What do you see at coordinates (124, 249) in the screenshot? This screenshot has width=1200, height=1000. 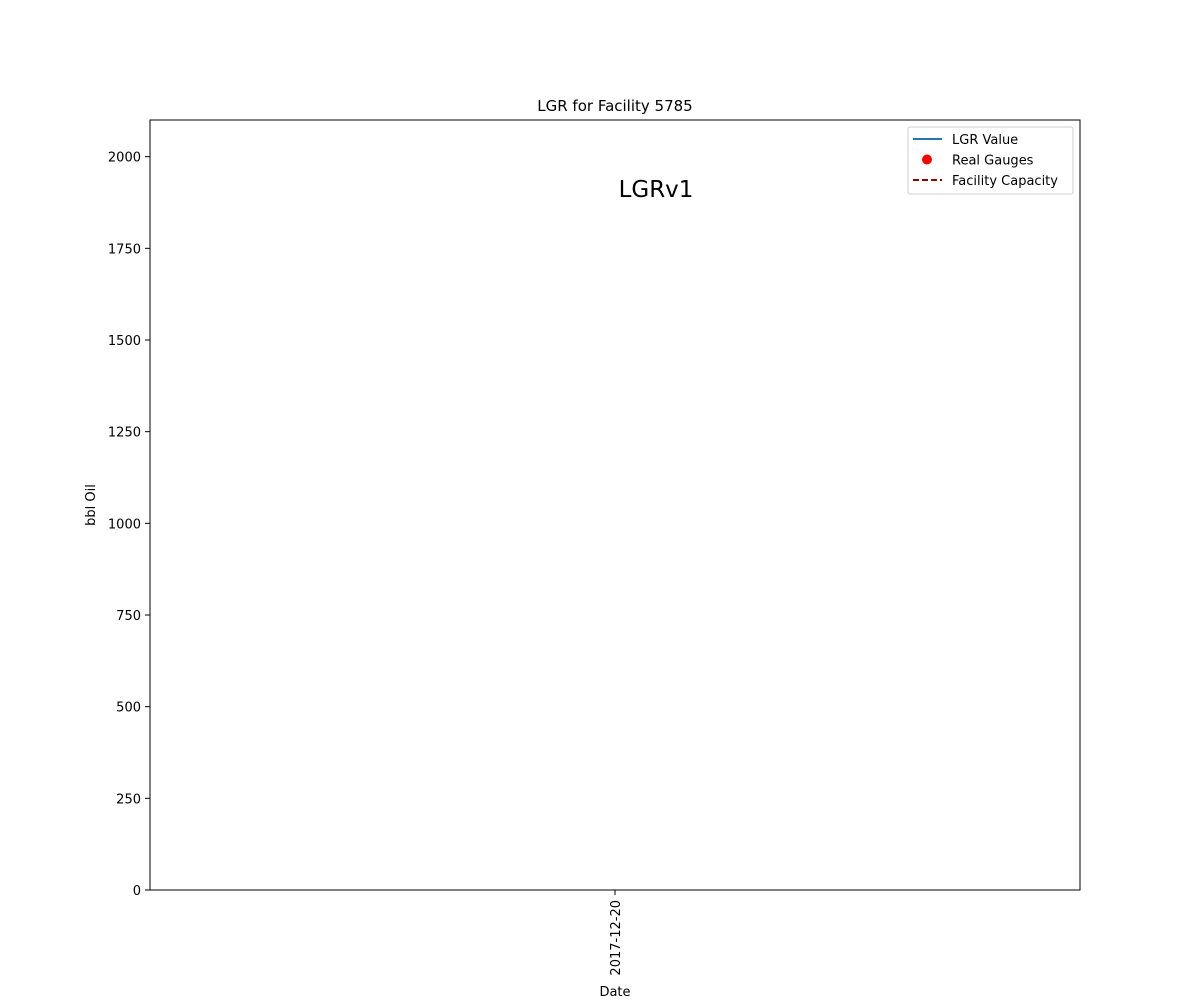 I see `y-tick-label: 1750` at bounding box center [124, 249].